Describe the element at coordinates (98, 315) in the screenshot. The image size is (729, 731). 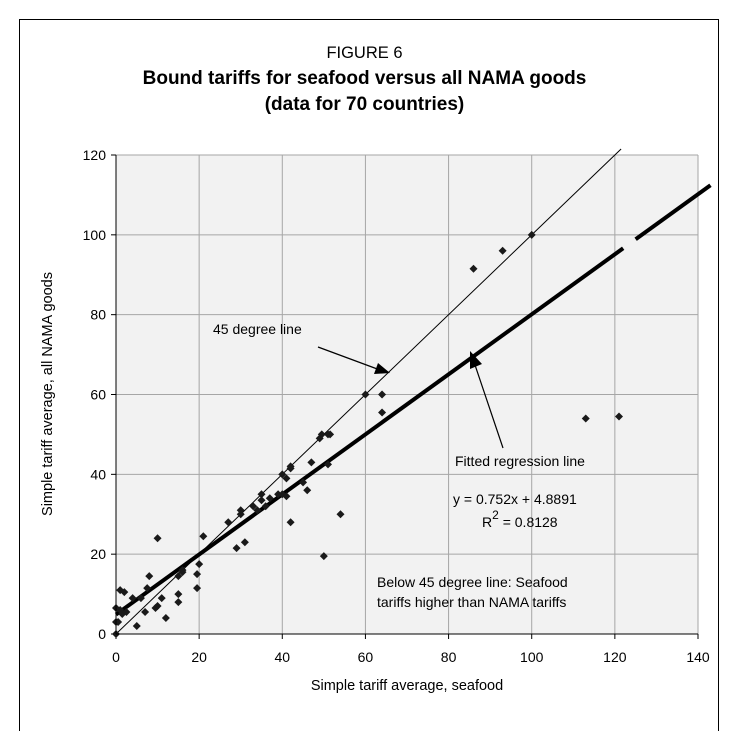
I see `y-tick-label: 80` at that location.